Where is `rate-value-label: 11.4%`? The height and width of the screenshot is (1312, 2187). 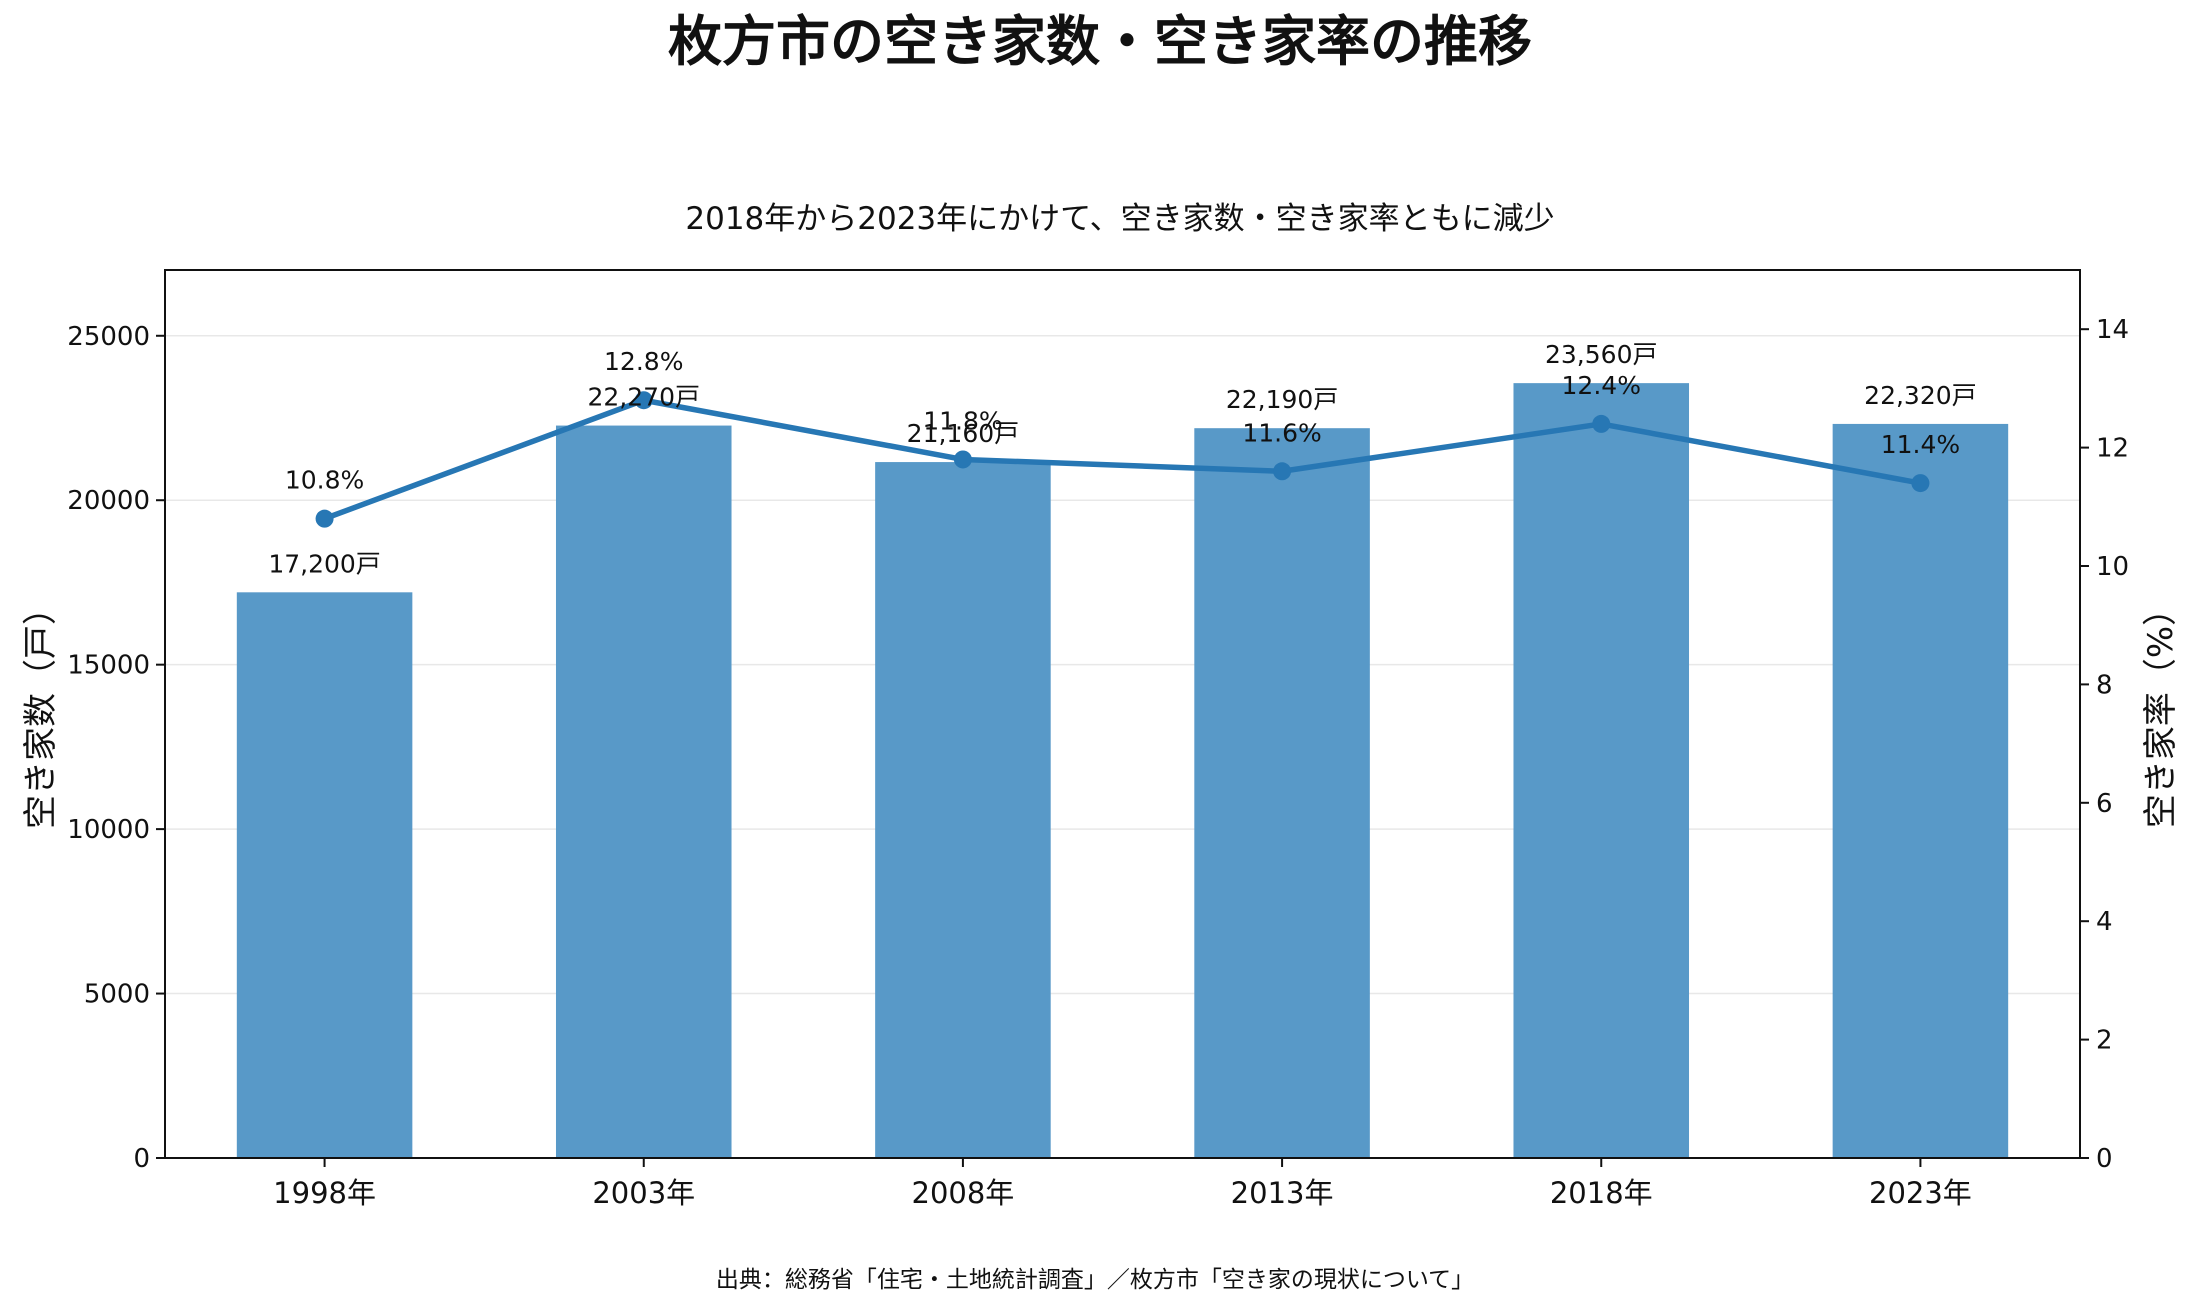 rate-value-label: 11.4% is located at coordinates (1920, 444).